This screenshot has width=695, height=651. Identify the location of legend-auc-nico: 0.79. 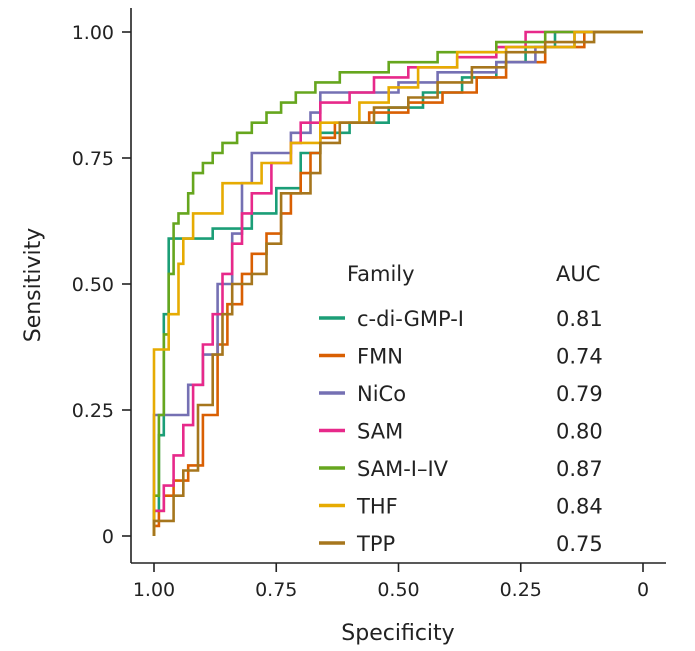
(579, 394).